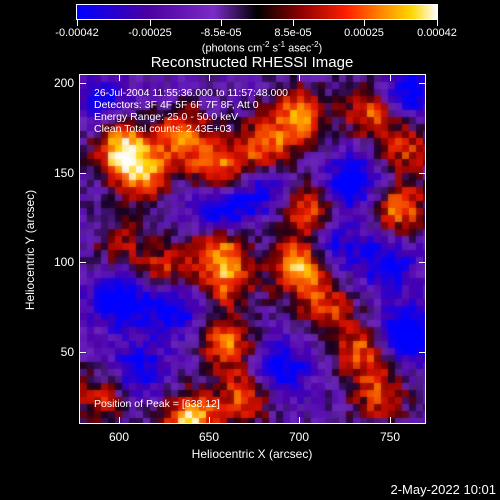 The height and width of the screenshot is (500, 500). I want to click on annotation-peak-position: Position of Peak = [638,12], so click(157, 404).